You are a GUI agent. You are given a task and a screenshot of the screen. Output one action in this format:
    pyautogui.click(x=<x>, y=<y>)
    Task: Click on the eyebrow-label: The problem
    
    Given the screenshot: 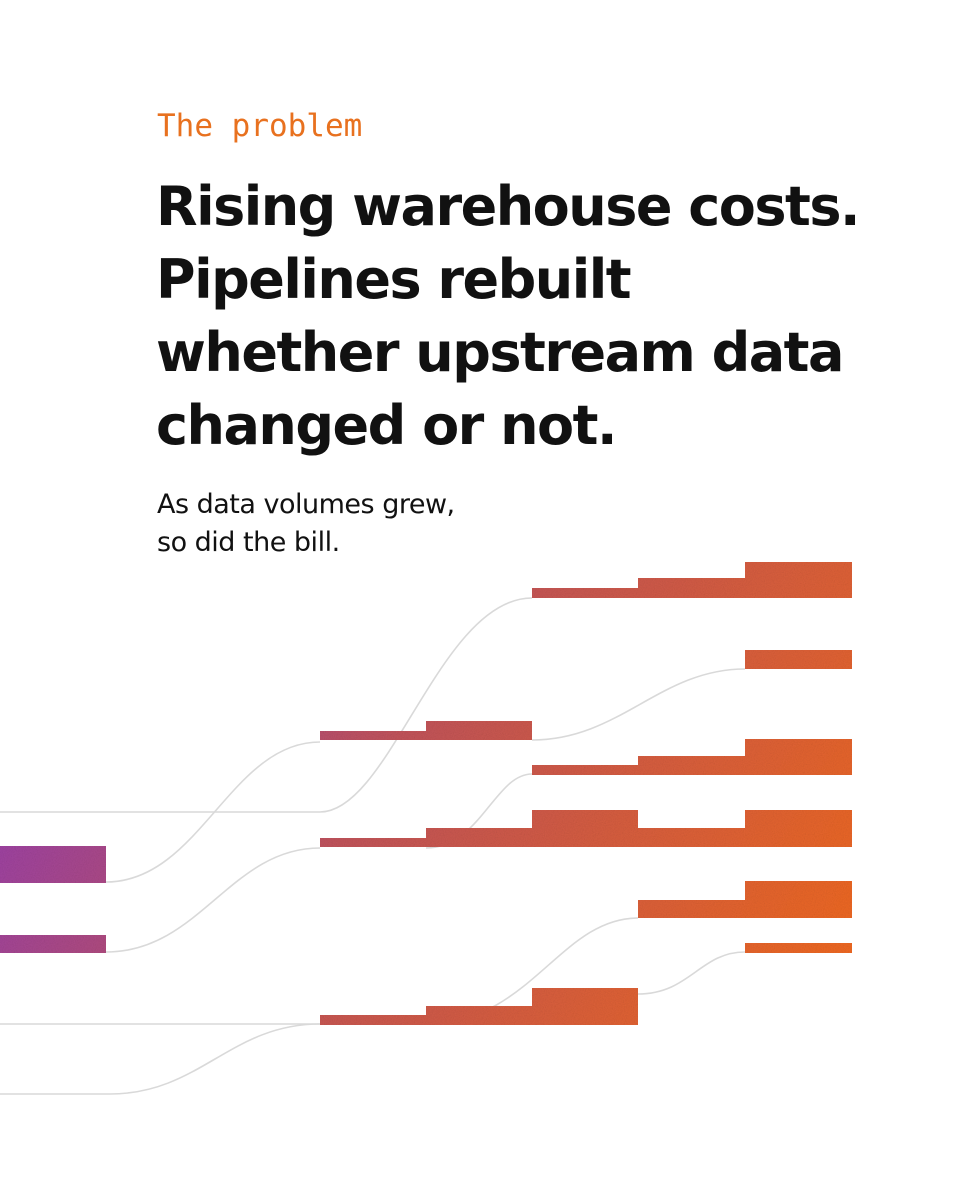 What is the action you would take?
    pyautogui.click(x=260, y=126)
    